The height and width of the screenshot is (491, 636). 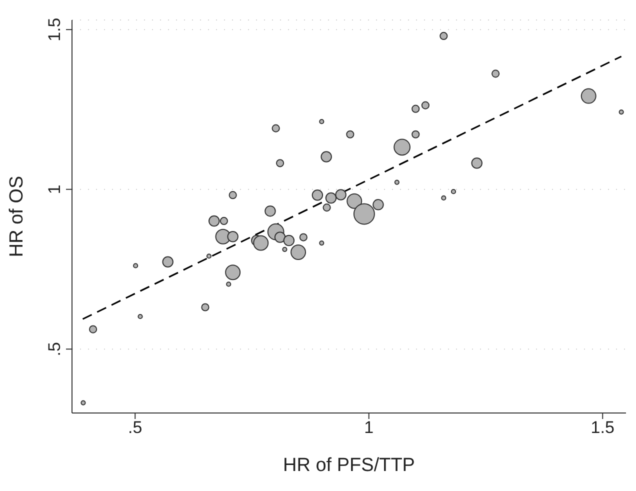 What do you see at coordinates (17, 217) in the screenshot?
I see `y-axis-title: HR of OS` at bounding box center [17, 217].